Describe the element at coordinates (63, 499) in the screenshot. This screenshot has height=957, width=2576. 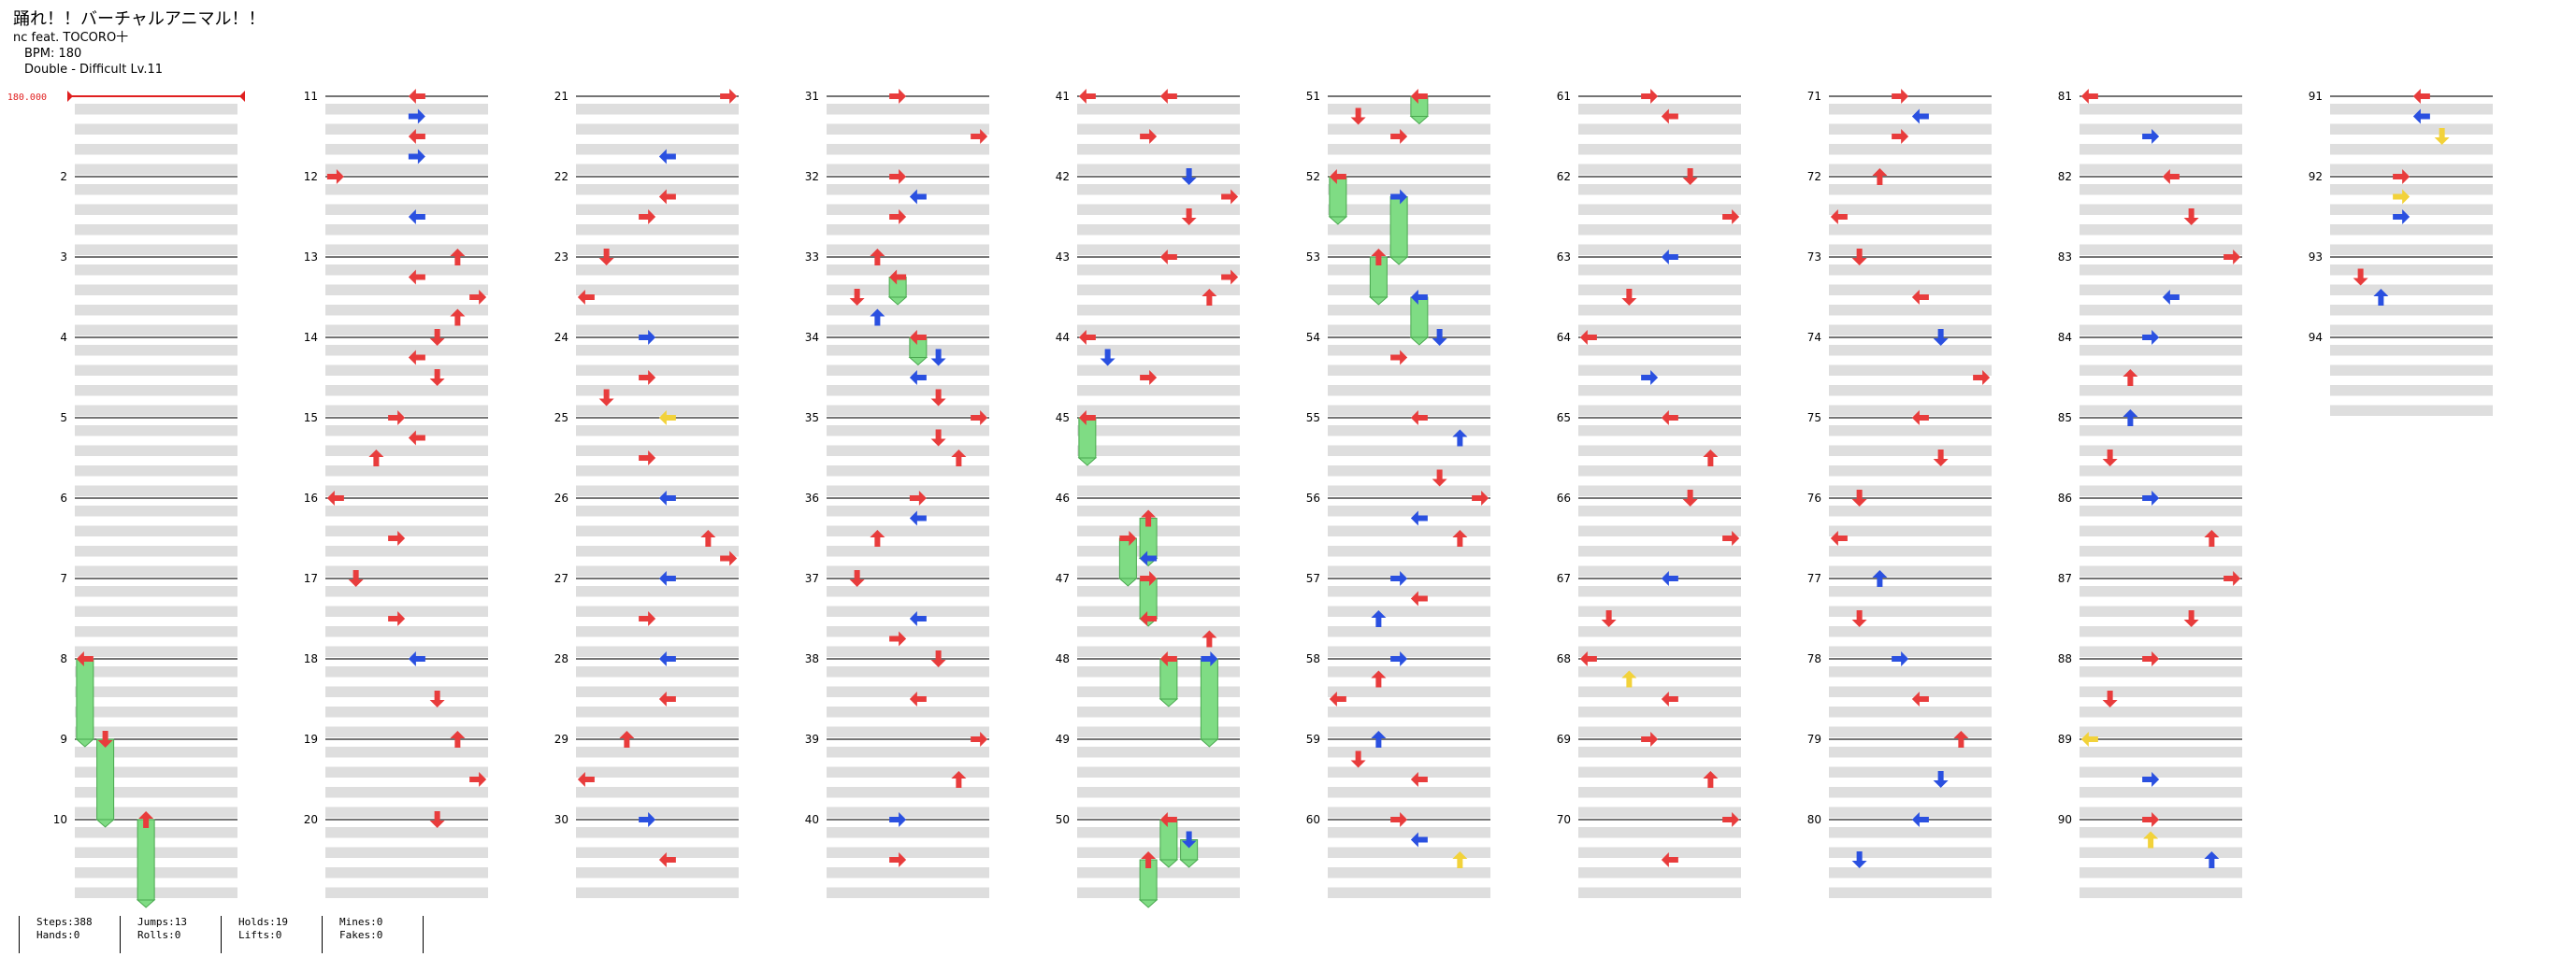
I see `measure-number: 6` at that location.